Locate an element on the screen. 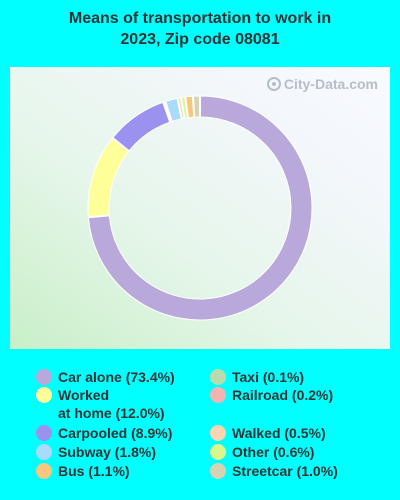  watermark: City-Data.com is located at coordinates (322, 84).